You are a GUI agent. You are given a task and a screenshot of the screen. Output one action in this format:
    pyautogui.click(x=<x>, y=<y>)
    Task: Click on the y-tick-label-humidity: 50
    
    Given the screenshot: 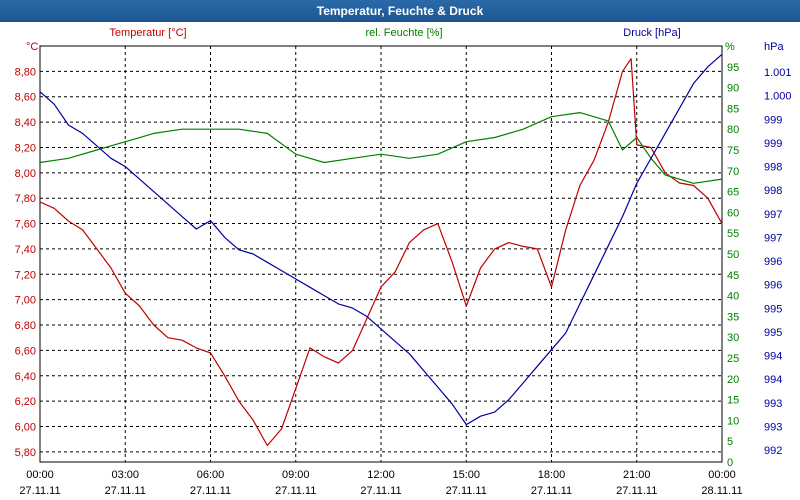 What is the action you would take?
    pyautogui.click(x=733, y=255)
    